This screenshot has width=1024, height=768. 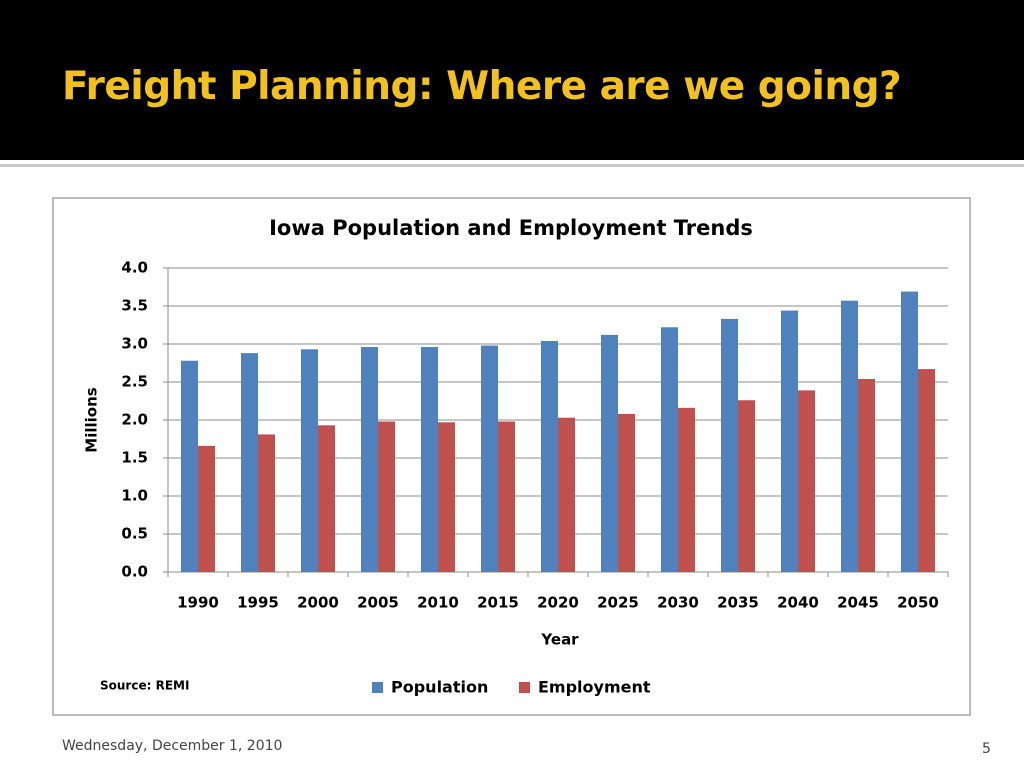 I want to click on legend-label: Population, so click(x=439, y=687).